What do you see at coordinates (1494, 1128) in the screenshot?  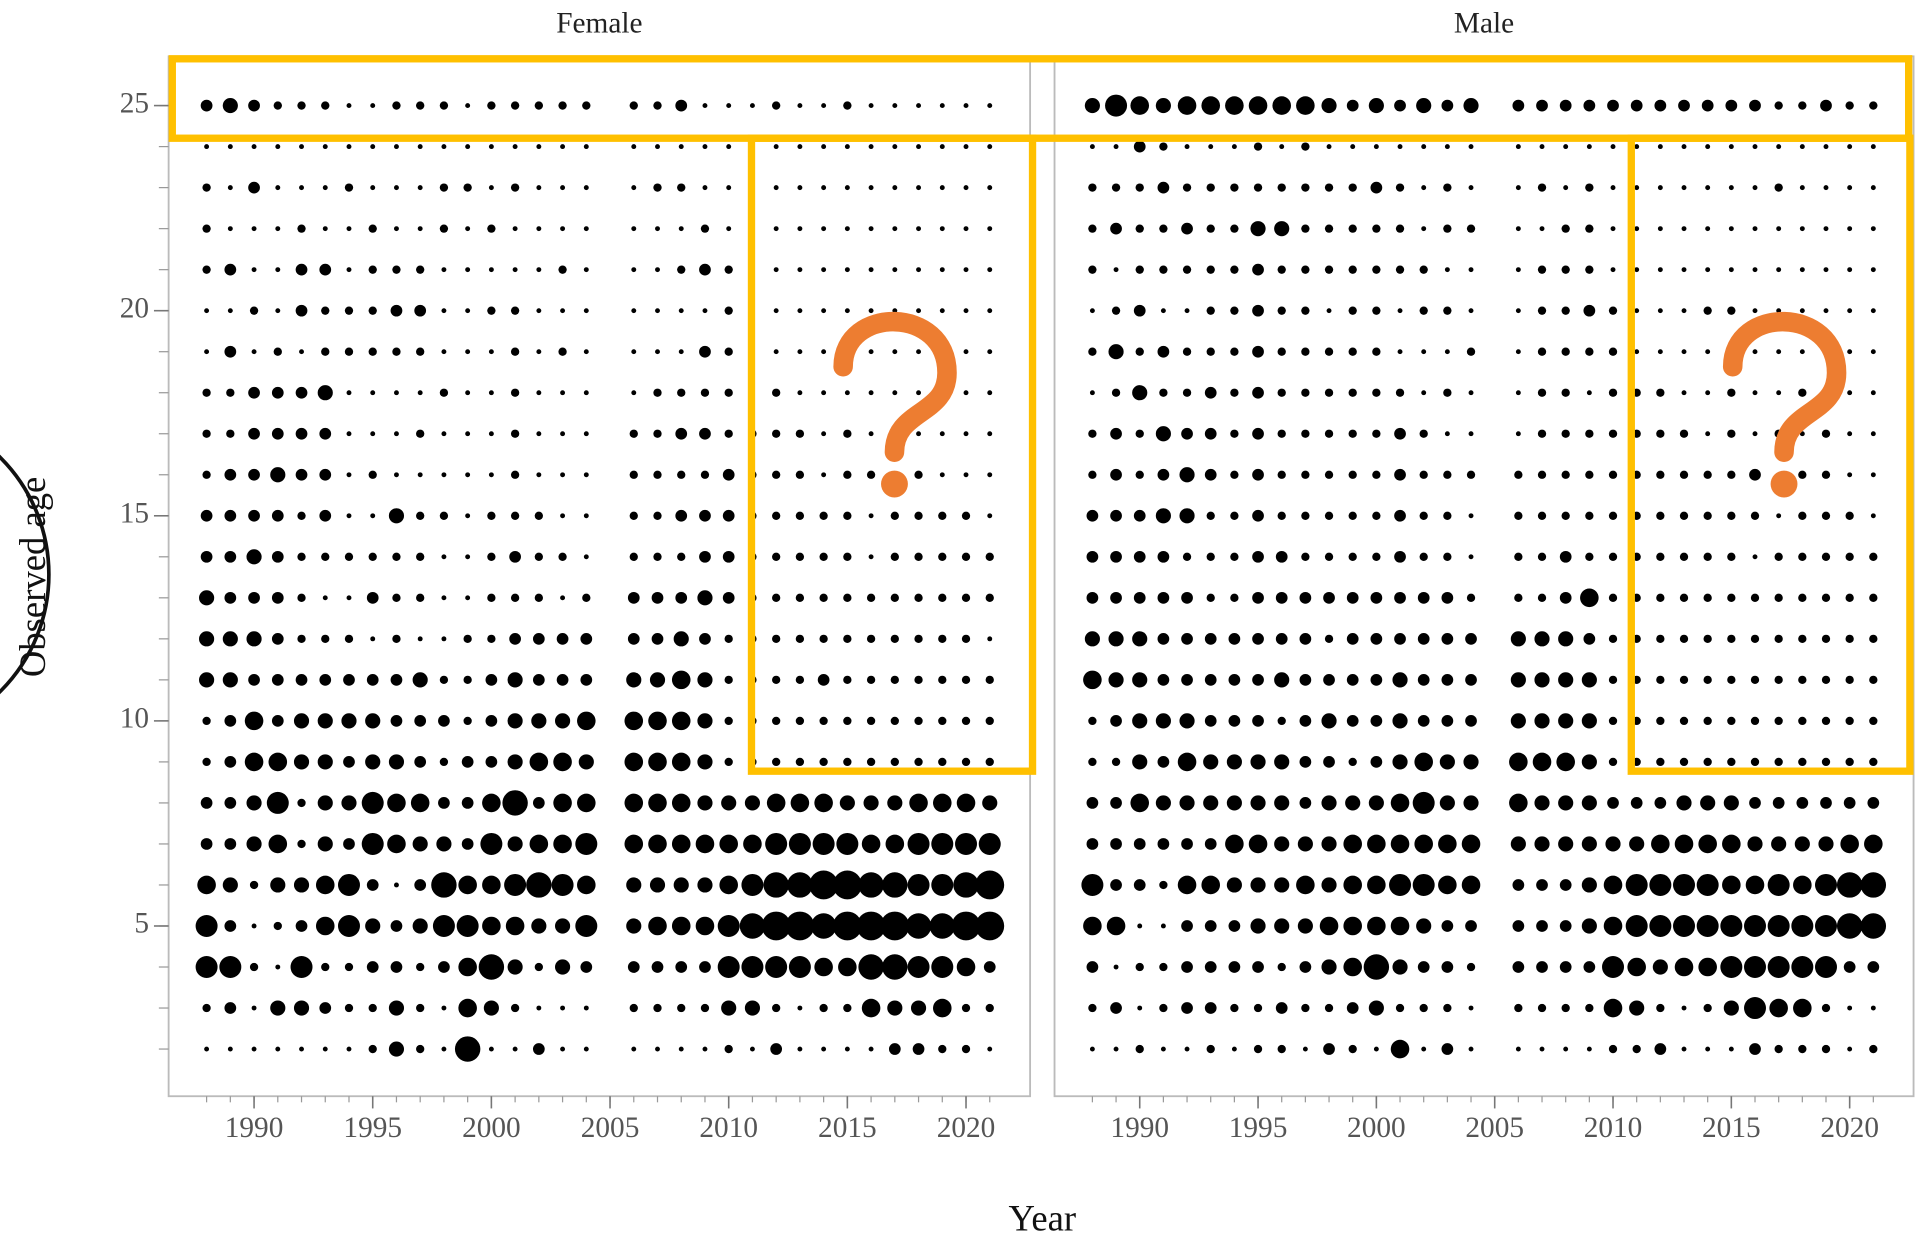 I see `x-tick-label: 2005` at bounding box center [1494, 1128].